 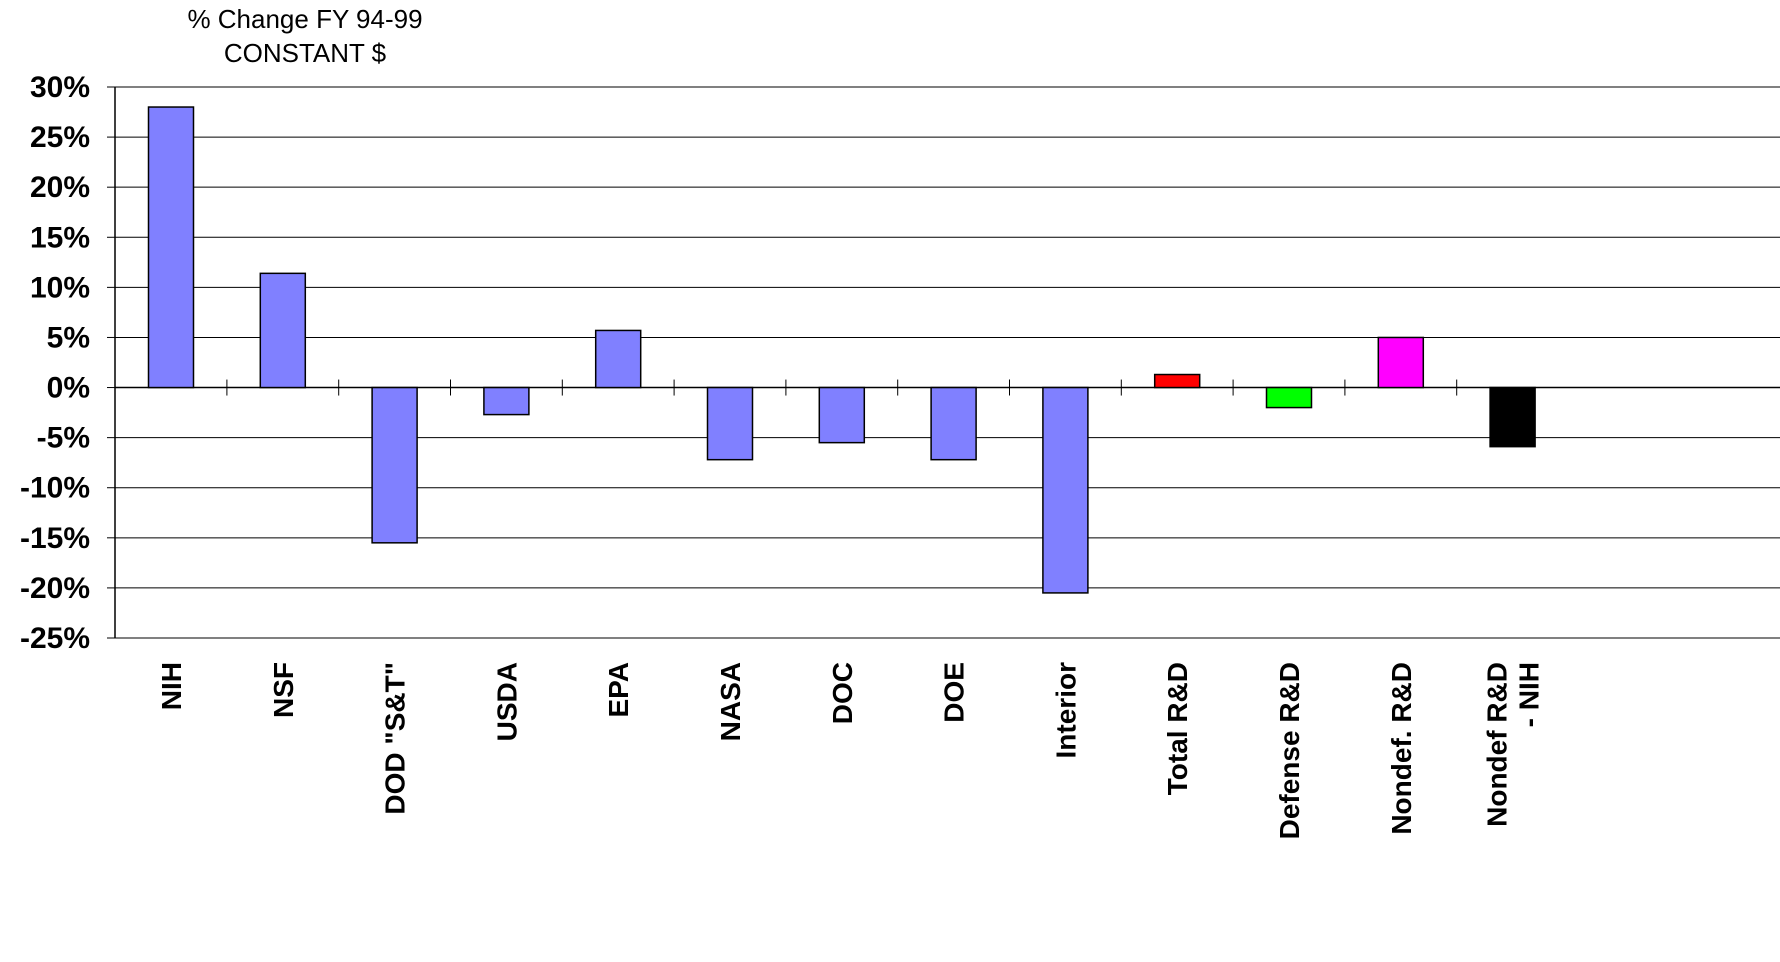 I want to click on x-tick-label: Total R&D, so click(x=1177, y=728).